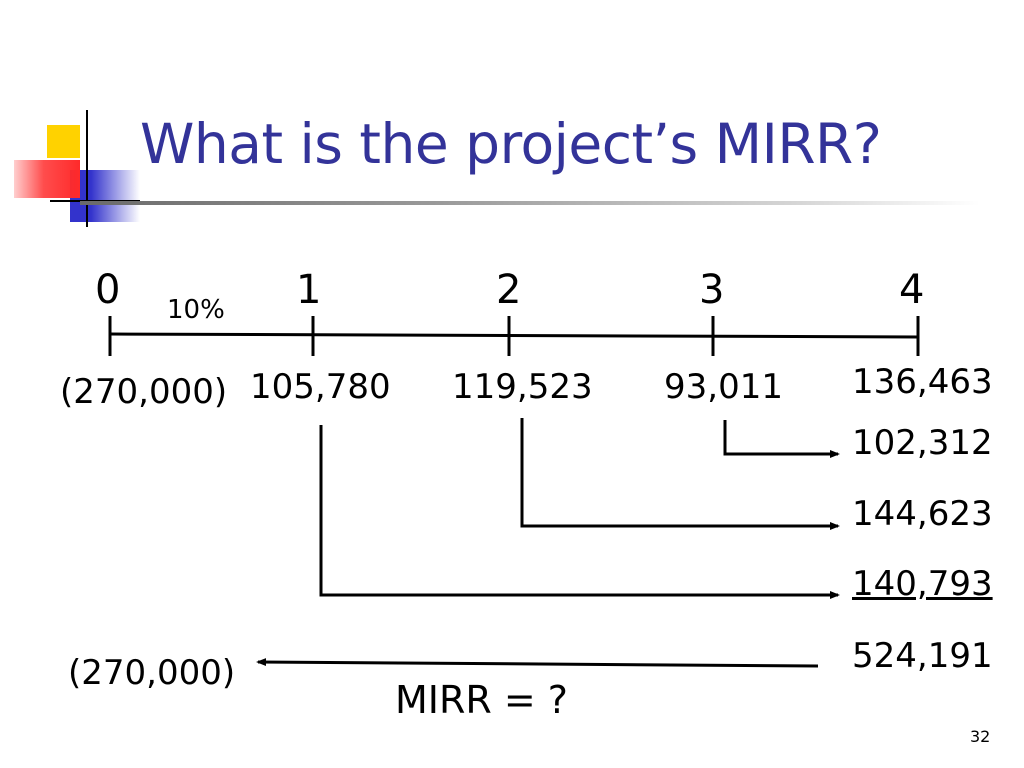 Image resolution: width=1024 pixels, height=768 pixels. I want to click on compounded-value-1: 140,793, so click(922, 584).